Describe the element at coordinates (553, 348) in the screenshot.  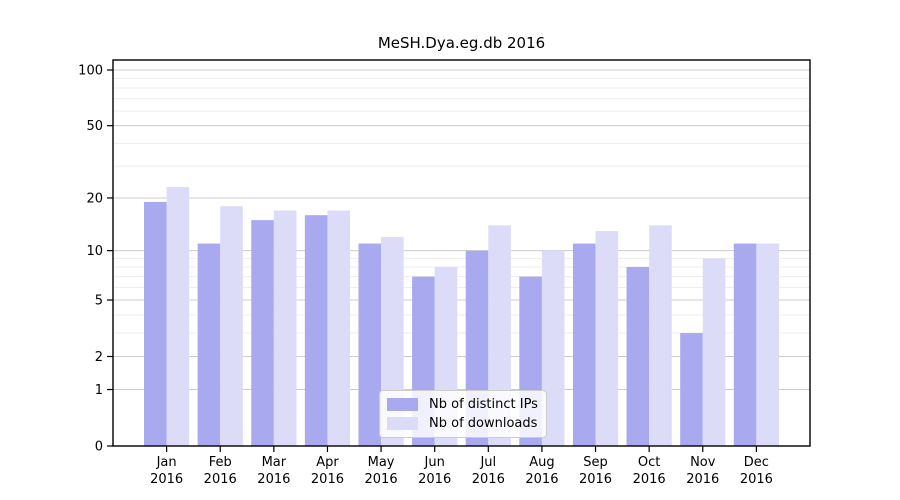
I see `bar-downloads-aug` at that location.